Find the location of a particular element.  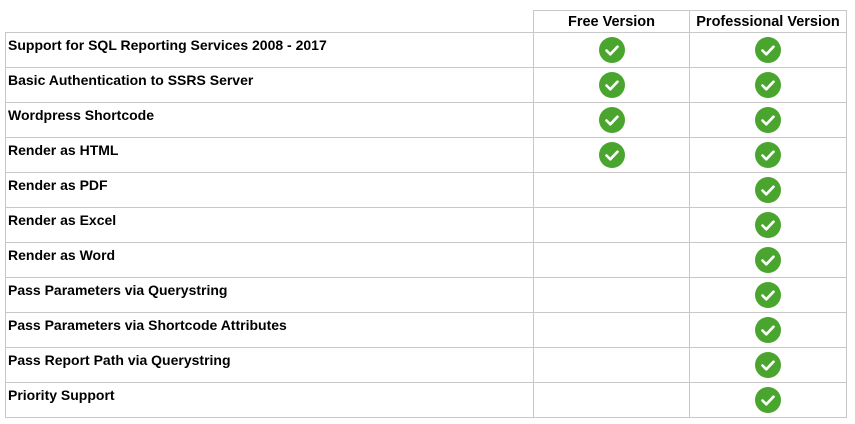

table-row: Wordpress Shortcode is located at coordinates (426, 120).